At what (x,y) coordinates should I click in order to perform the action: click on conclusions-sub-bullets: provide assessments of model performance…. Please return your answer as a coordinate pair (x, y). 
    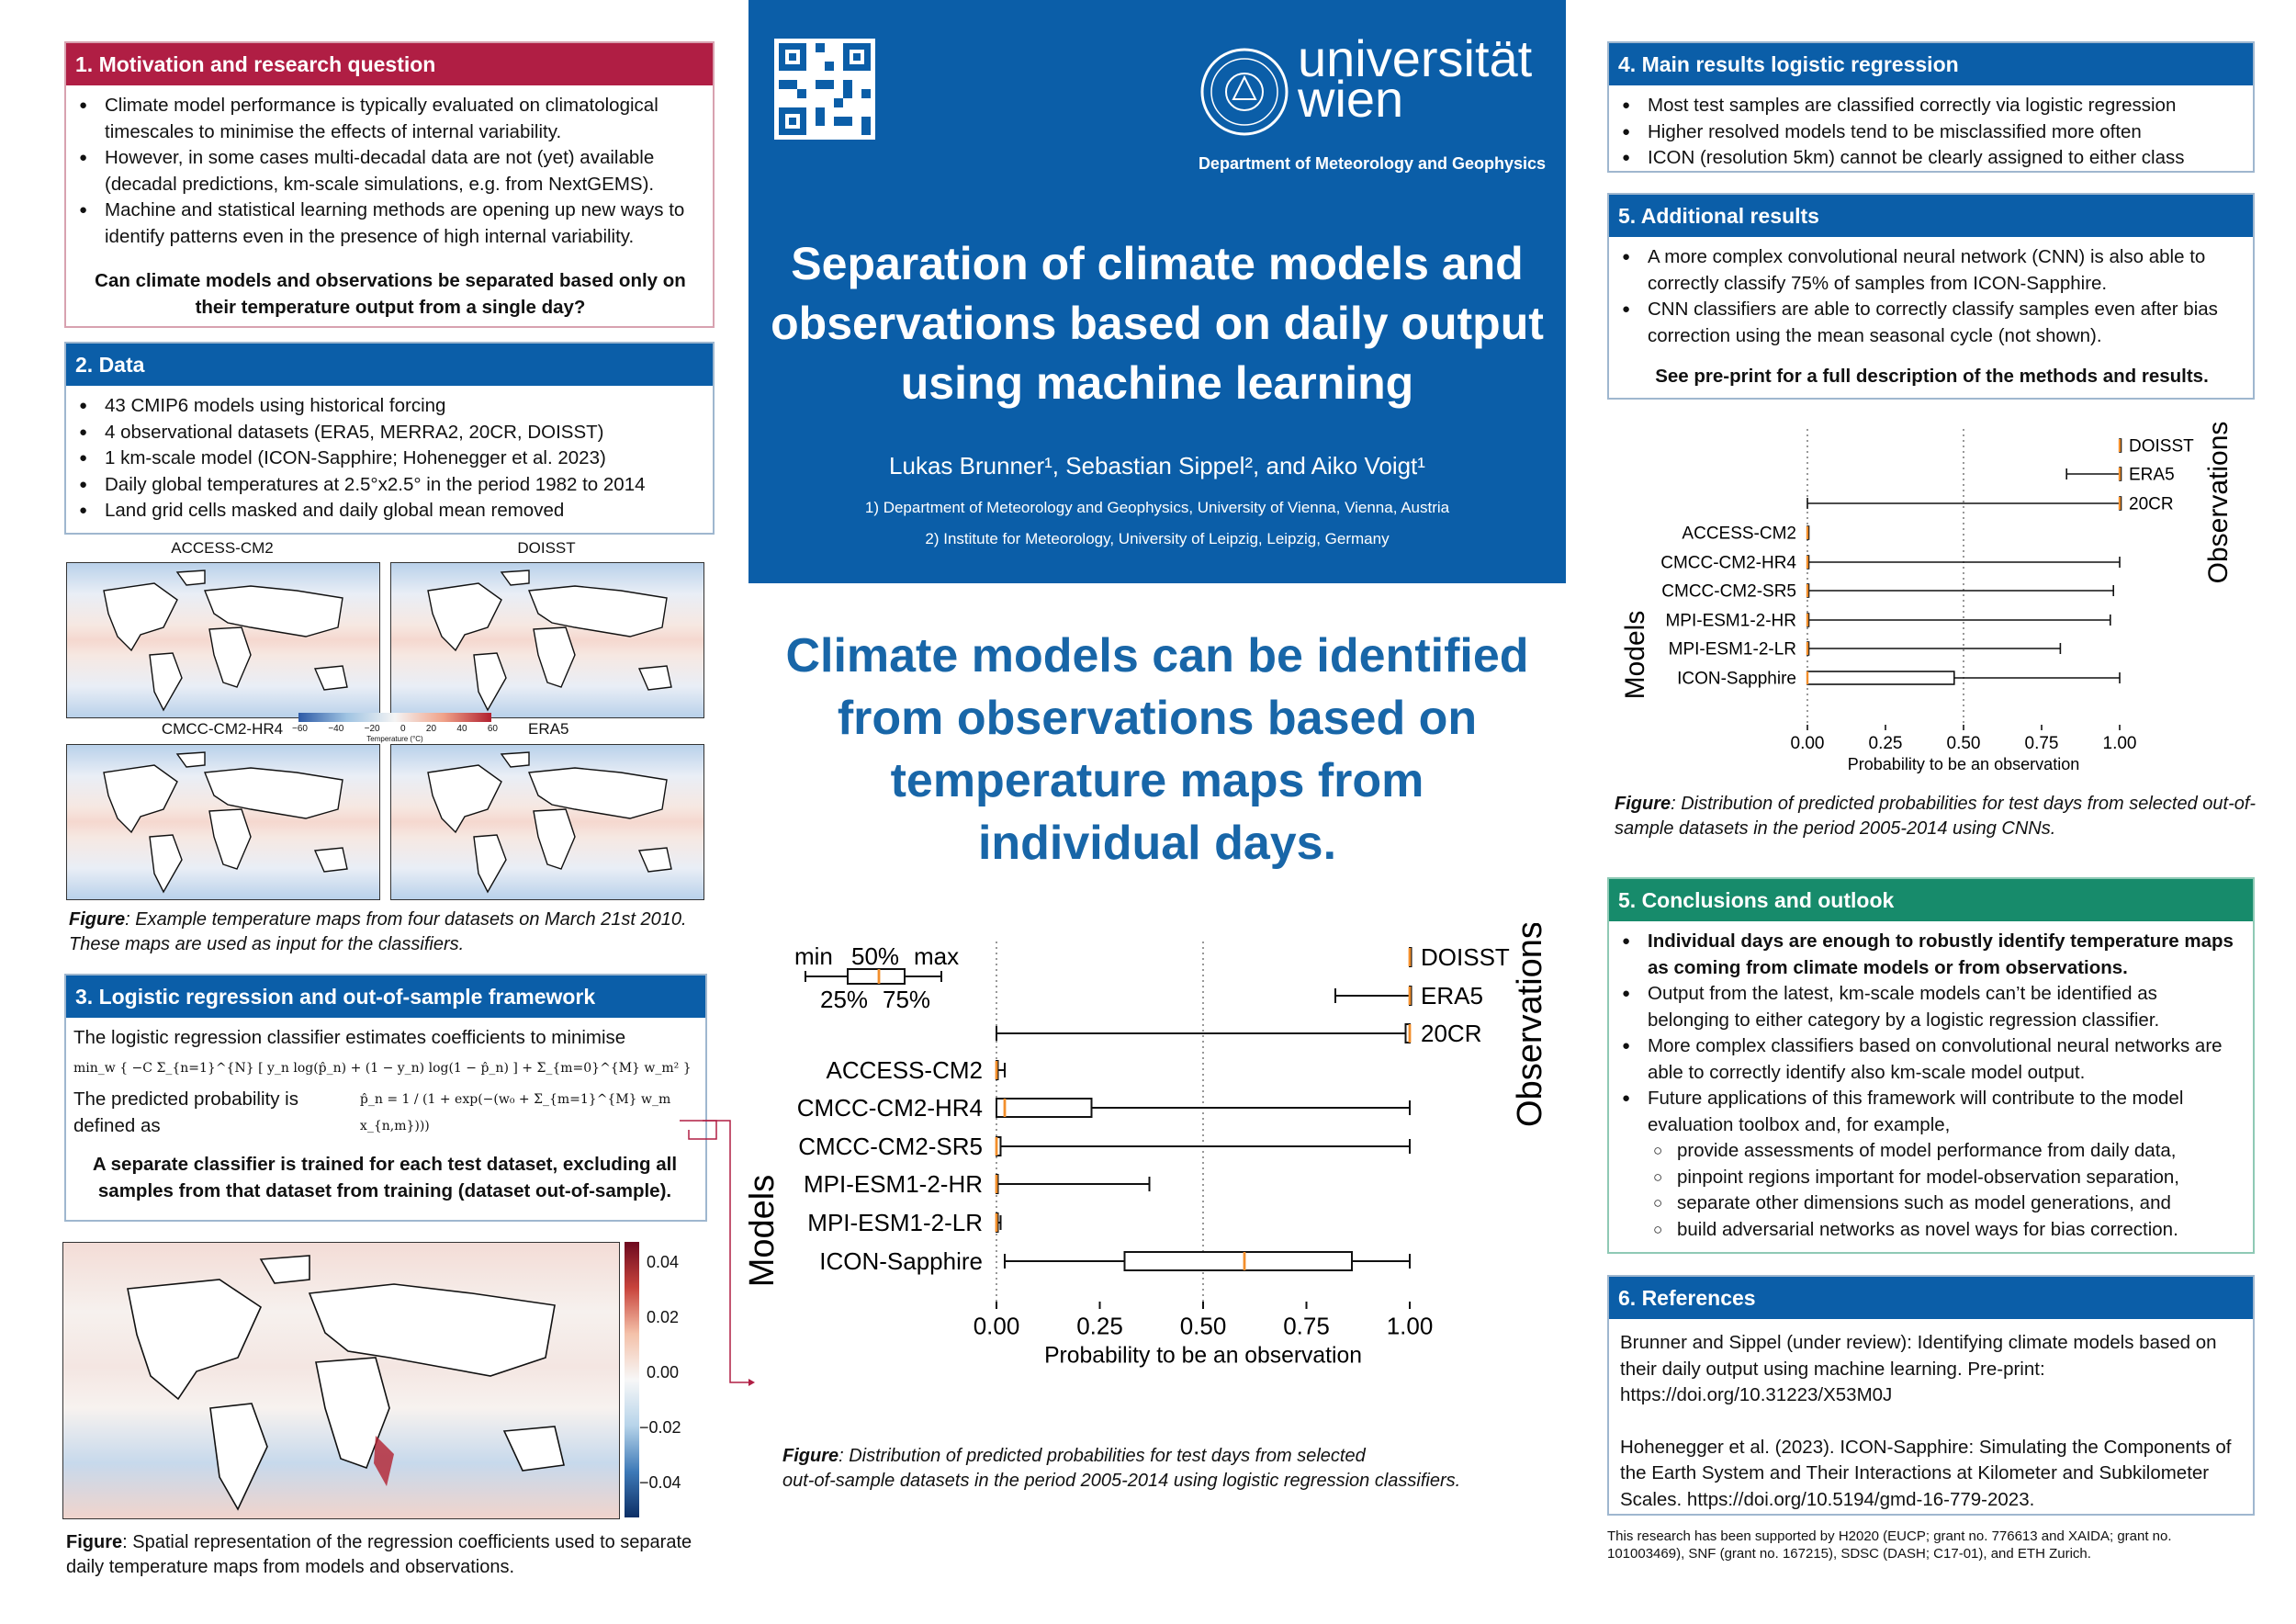
    Looking at the image, I should click on (1932, 1190).